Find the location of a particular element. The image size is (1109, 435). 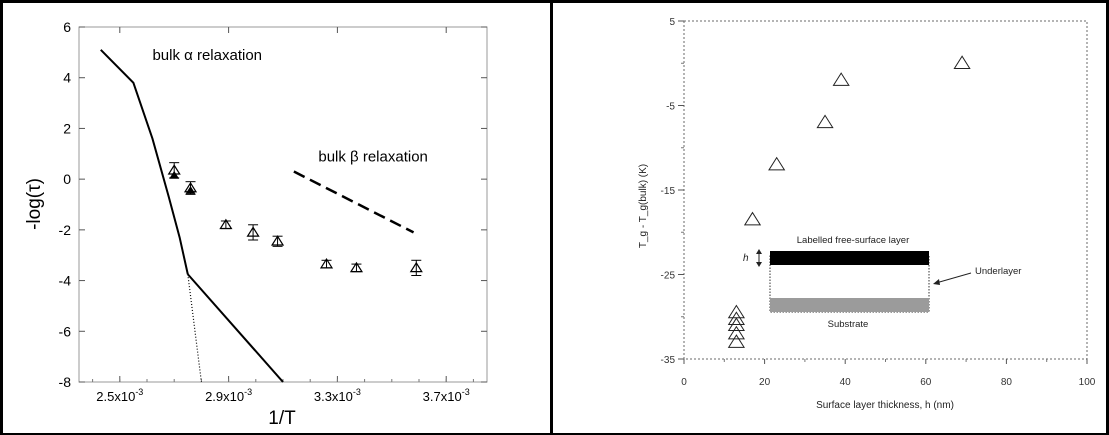

left-x-axis-label: 1/T is located at coordinates (282, 418).